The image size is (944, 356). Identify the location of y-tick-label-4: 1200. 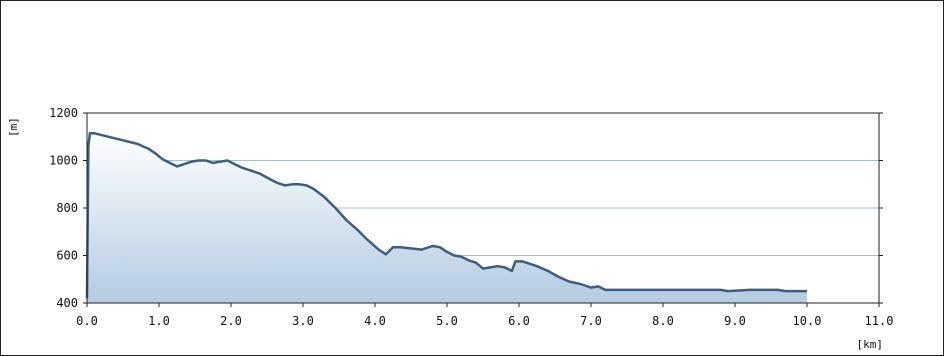
(63, 113).